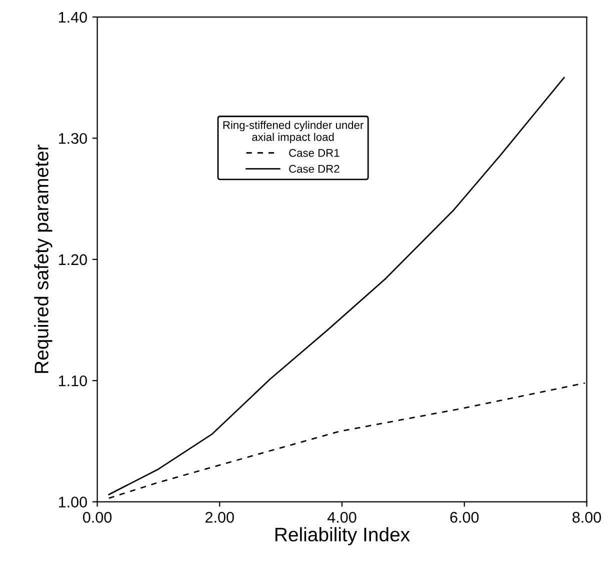 The image size is (608, 567). I want to click on x-tick-label: 8.00, so click(586, 517).